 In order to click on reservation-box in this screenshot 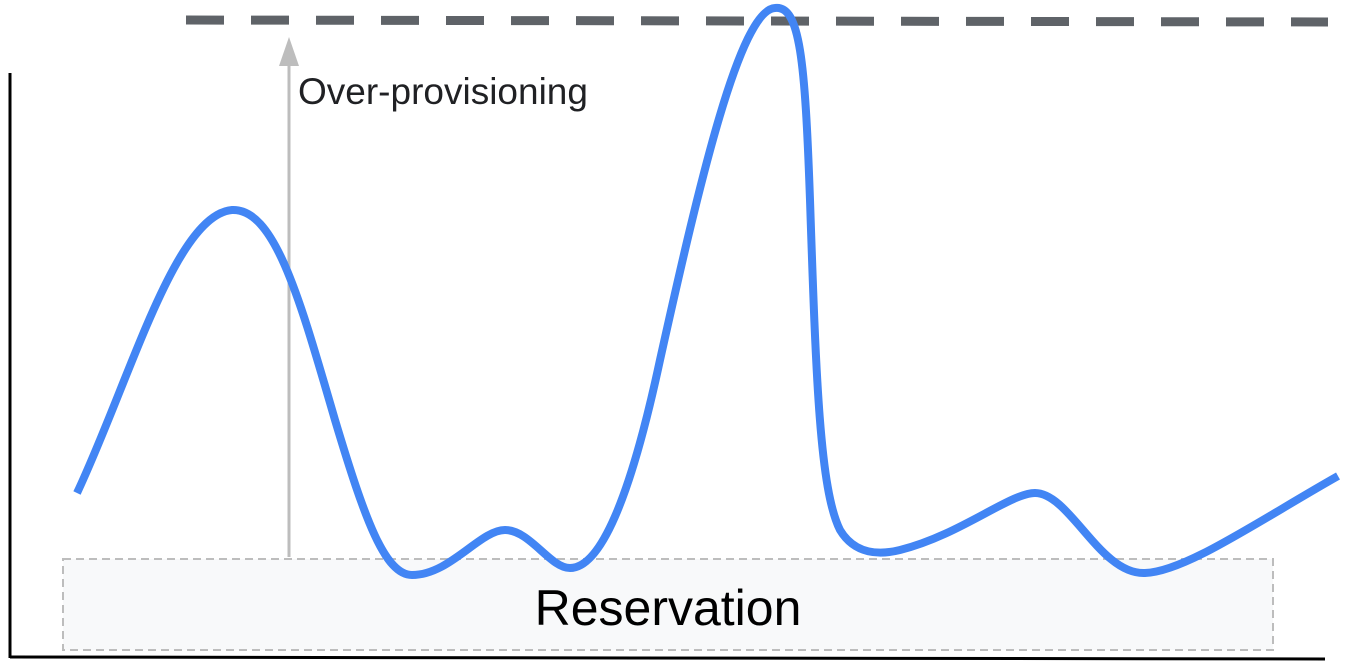, I will do `click(668, 604)`.